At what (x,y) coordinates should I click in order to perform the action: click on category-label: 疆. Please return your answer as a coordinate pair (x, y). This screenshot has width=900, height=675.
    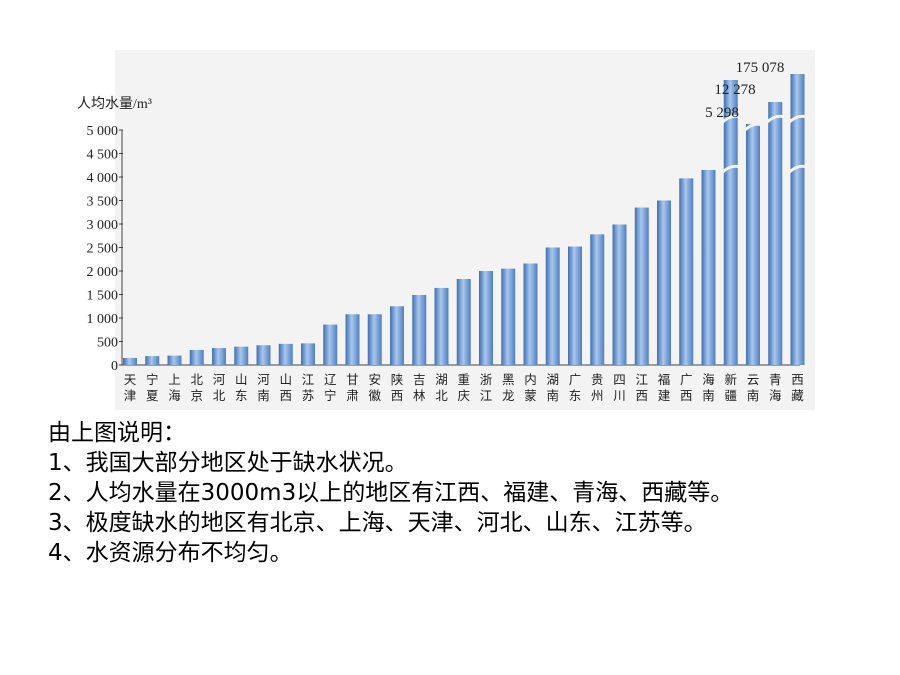
    Looking at the image, I should click on (730, 395).